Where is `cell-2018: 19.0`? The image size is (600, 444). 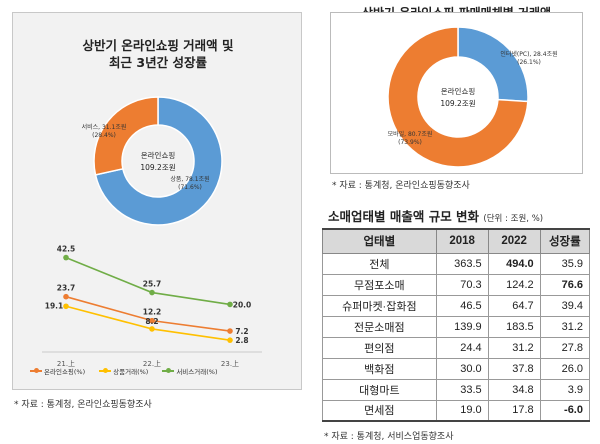
cell-2018: 19.0 is located at coordinates (462, 410).